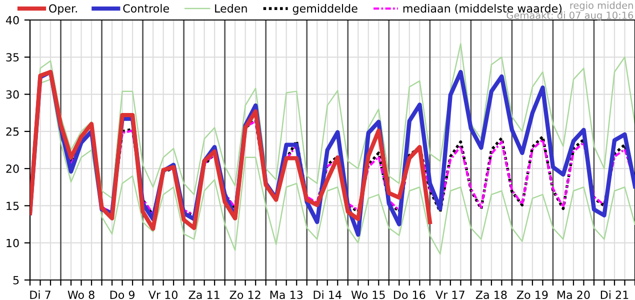  I want to click on x-tick-label: Ma 13, so click(286, 295).